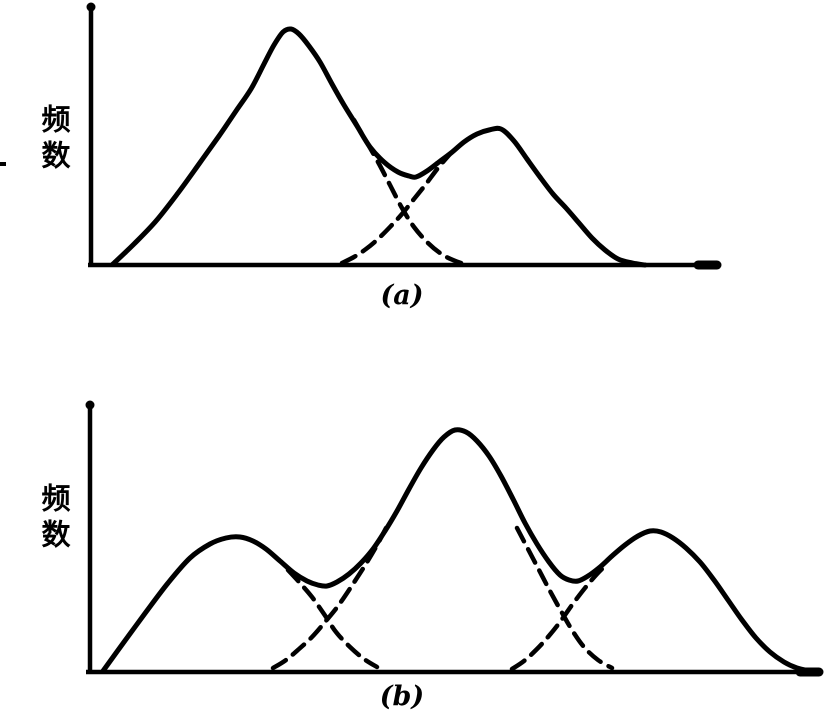 The width and height of the screenshot is (824, 724). What do you see at coordinates (558, 618) in the screenshot?
I see `chart-b-component-3-left-flank-curve` at bounding box center [558, 618].